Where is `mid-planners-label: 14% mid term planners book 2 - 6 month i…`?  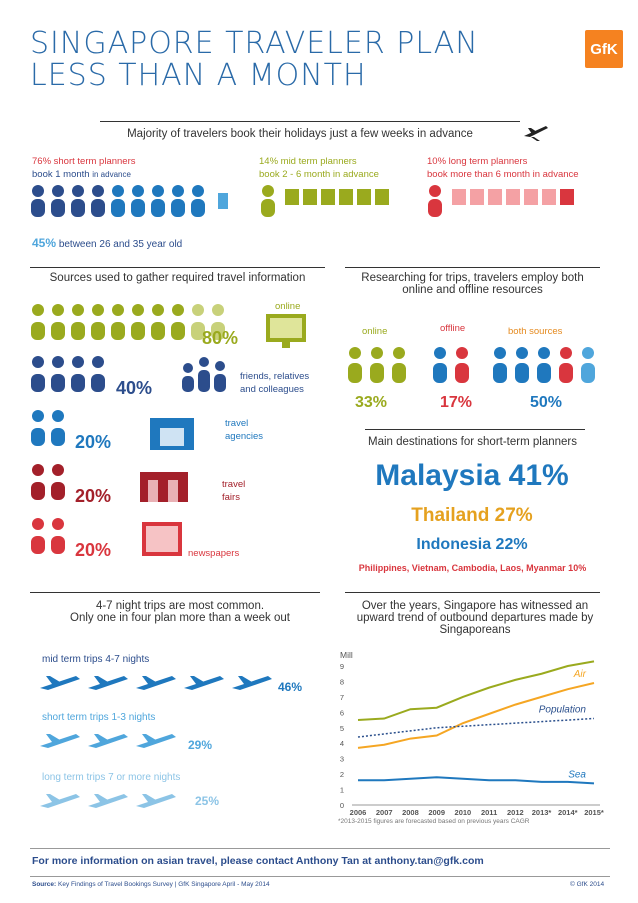
mid-planners-label: 14% mid term planners book 2 - 6 month i… is located at coordinates (319, 168).